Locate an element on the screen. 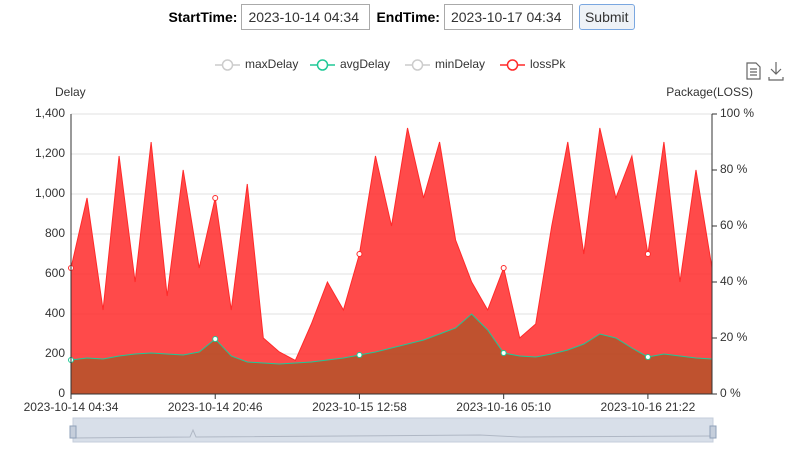 Image resolution: width=803 pixels, height=464 pixels. save-icon is located at coordinates (776, 71).